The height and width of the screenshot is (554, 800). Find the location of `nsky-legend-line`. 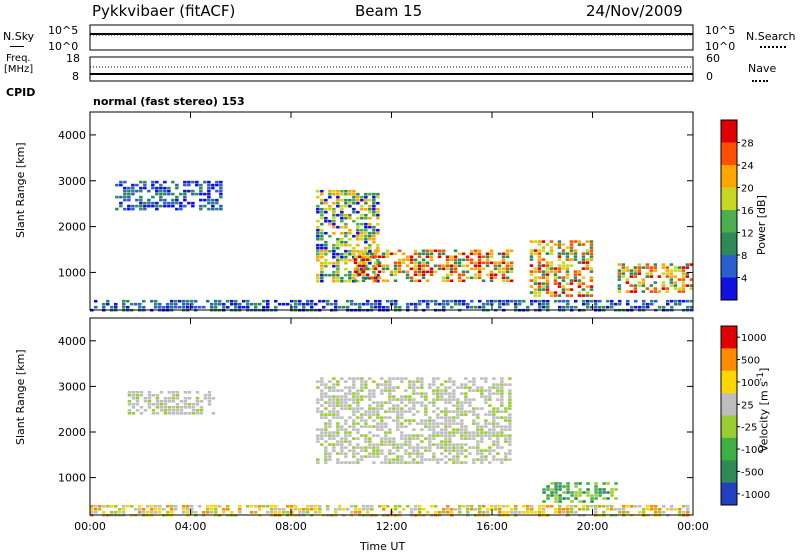

nsky-legend-line is located at coordinates (17, 46).